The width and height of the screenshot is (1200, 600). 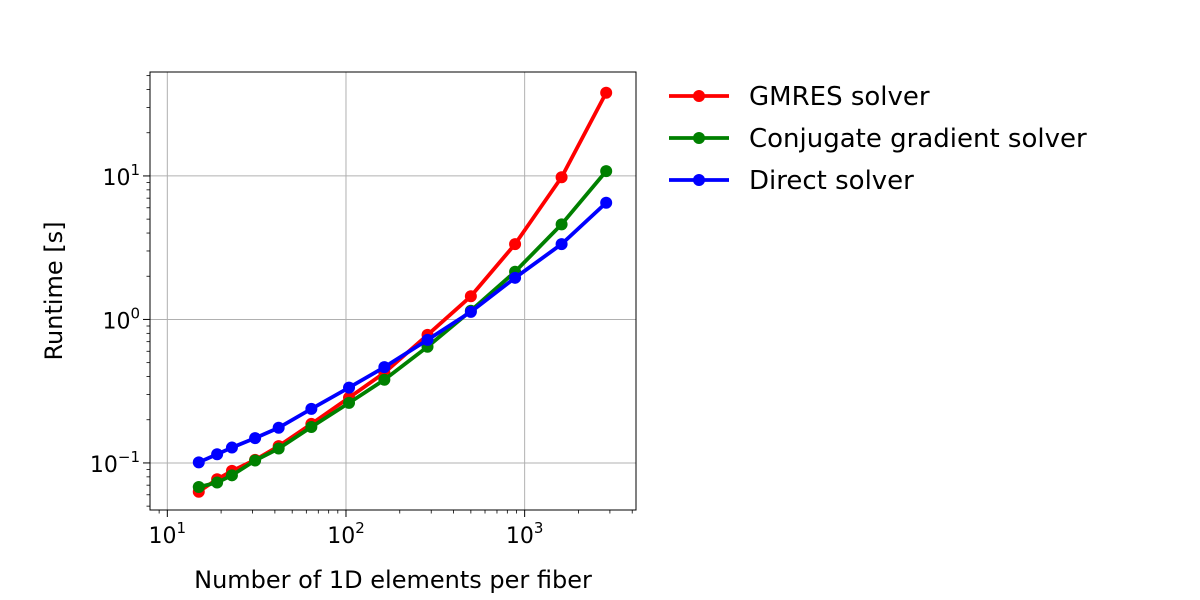 I want to click on legend-item: GMRES solver, so click(x=799, y=97).